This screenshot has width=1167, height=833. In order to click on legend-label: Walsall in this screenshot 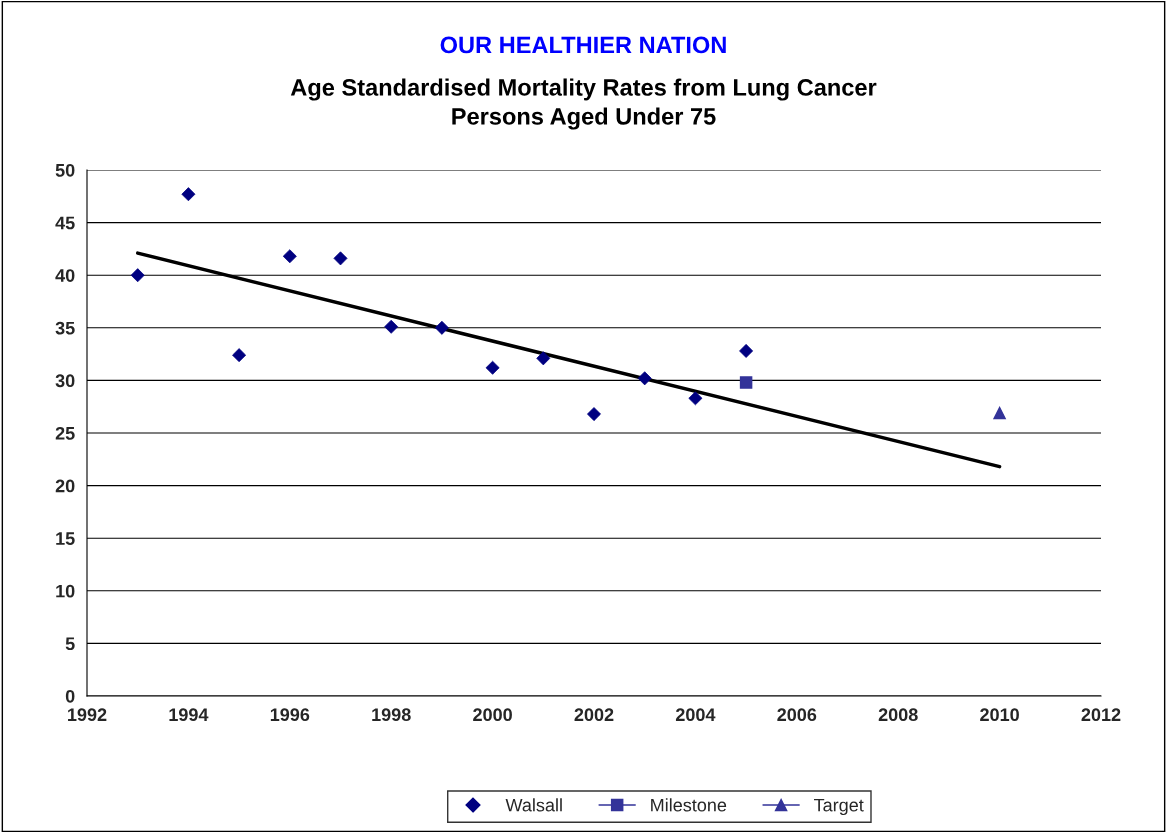, I will do `click(533, 805)`.